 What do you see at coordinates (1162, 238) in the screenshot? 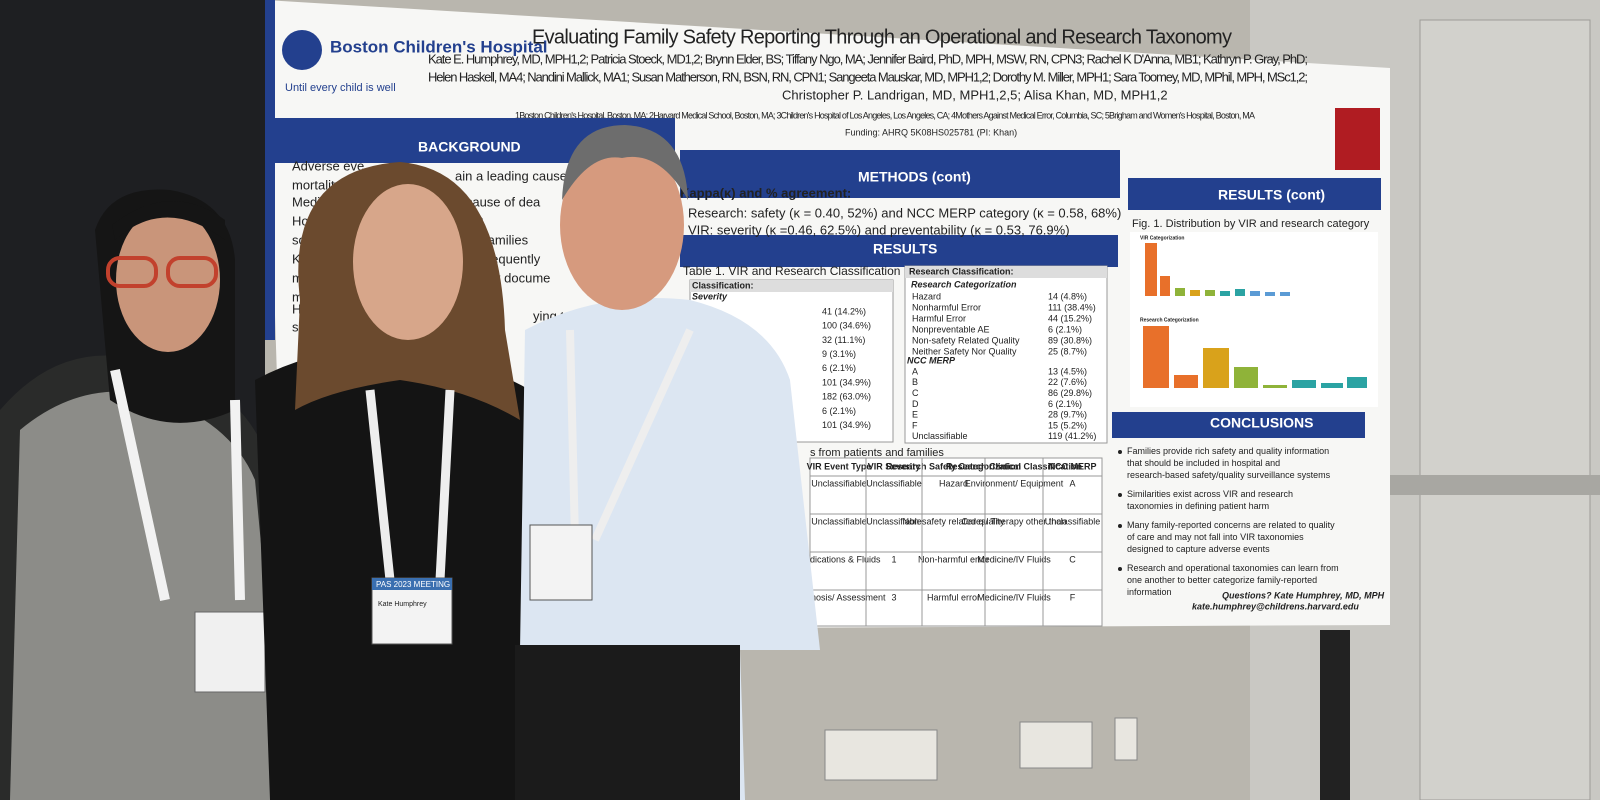
I see `panel-label: VIR Categorization` at bounding box center [1162, 238].